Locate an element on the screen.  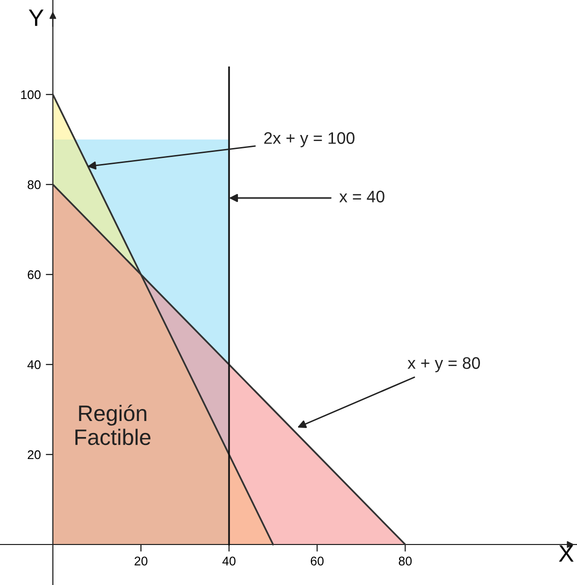
y-tick-label: 100 is located at coordinates (31, 95).